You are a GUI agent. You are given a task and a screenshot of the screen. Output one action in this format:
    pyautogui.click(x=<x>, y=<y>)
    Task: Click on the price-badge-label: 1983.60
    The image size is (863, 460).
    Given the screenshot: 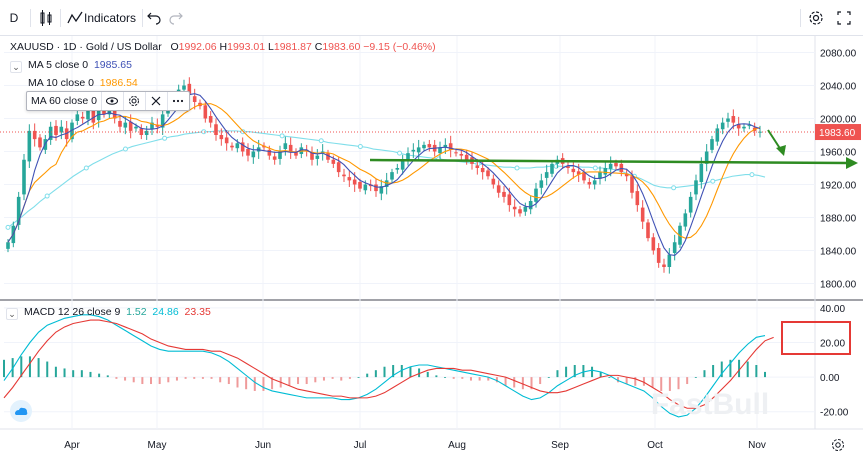 What is the action you would take?
    pyautogui.click(x=837, y=133)
    